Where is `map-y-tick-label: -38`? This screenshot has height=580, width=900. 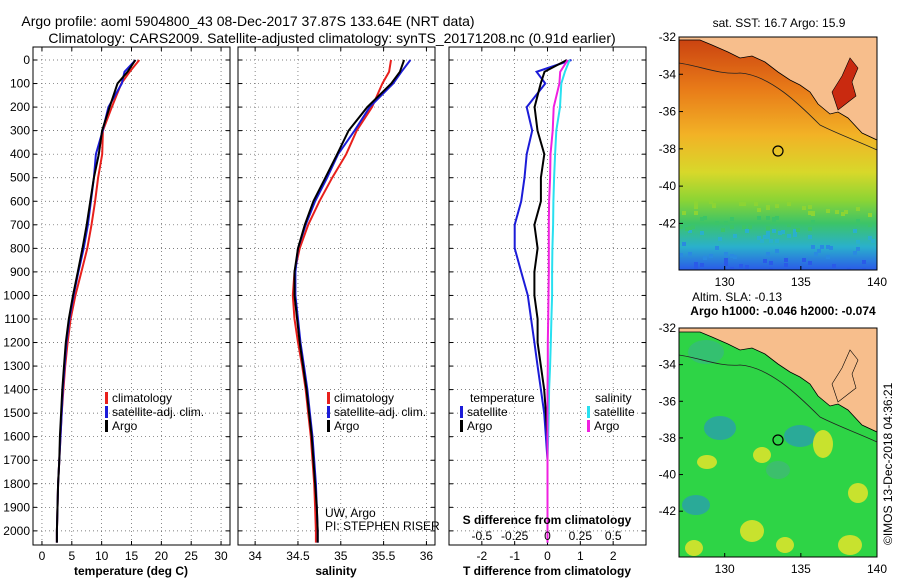
map-y-tick-label: -38 is located at coordinates (668, 149).